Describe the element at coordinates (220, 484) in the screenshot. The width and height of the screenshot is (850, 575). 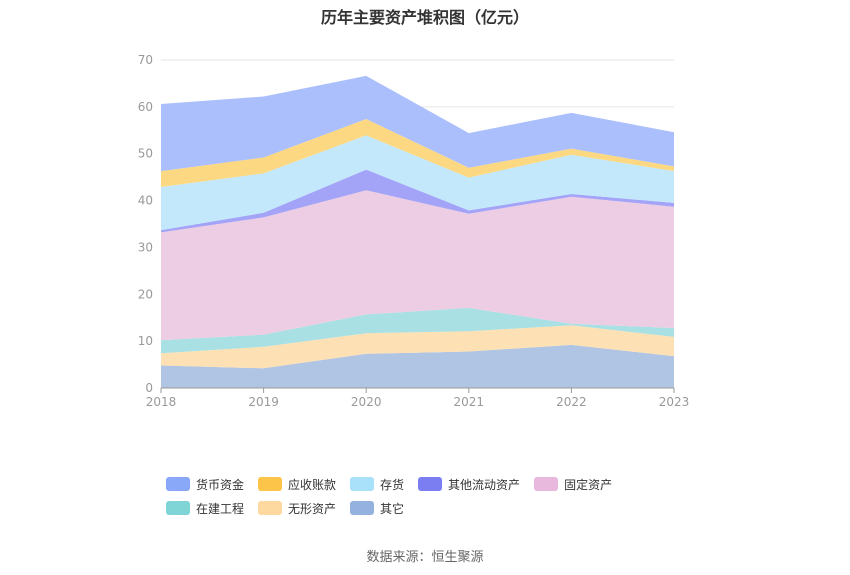
I see `legend-label: 货币资金` at that location.